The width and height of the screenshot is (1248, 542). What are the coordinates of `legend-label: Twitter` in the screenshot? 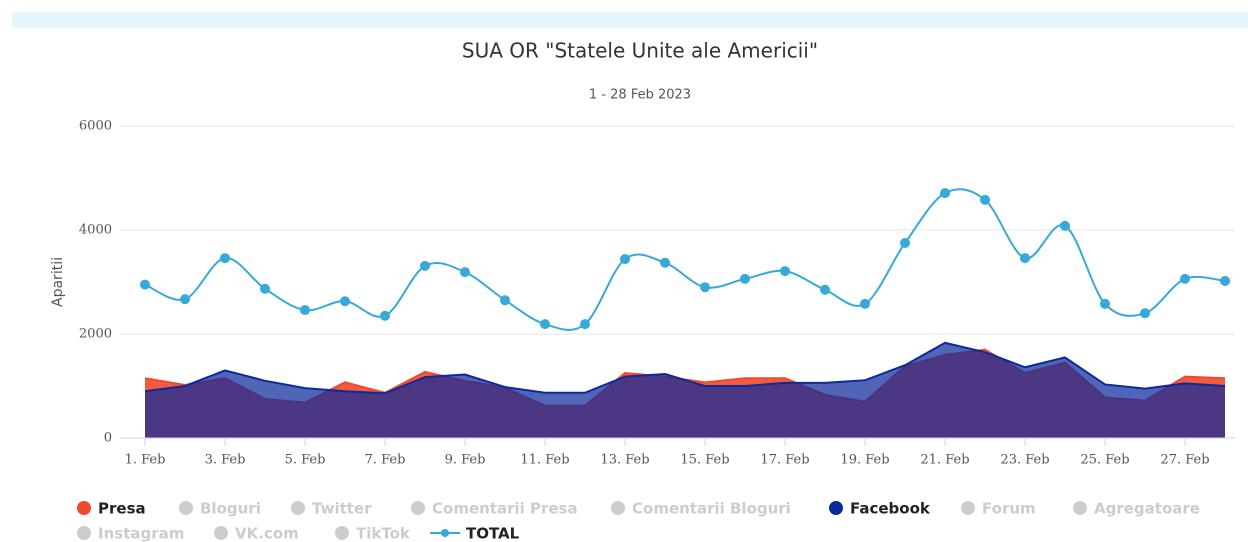 It's located at (342, 509).